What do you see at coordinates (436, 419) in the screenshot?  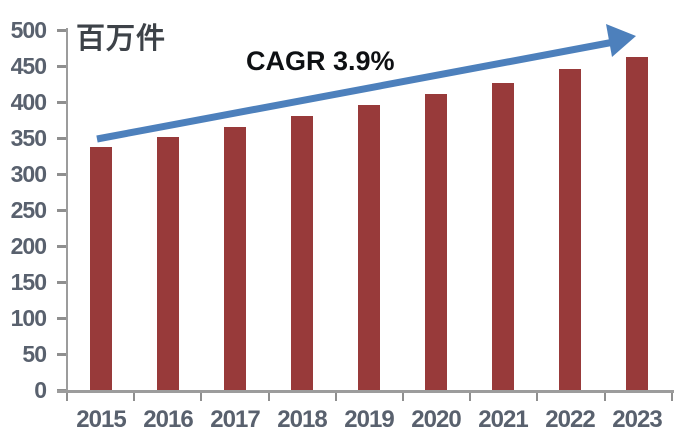 I see `x-axis-label-2020: 2020` at bounding box center [436, 419].